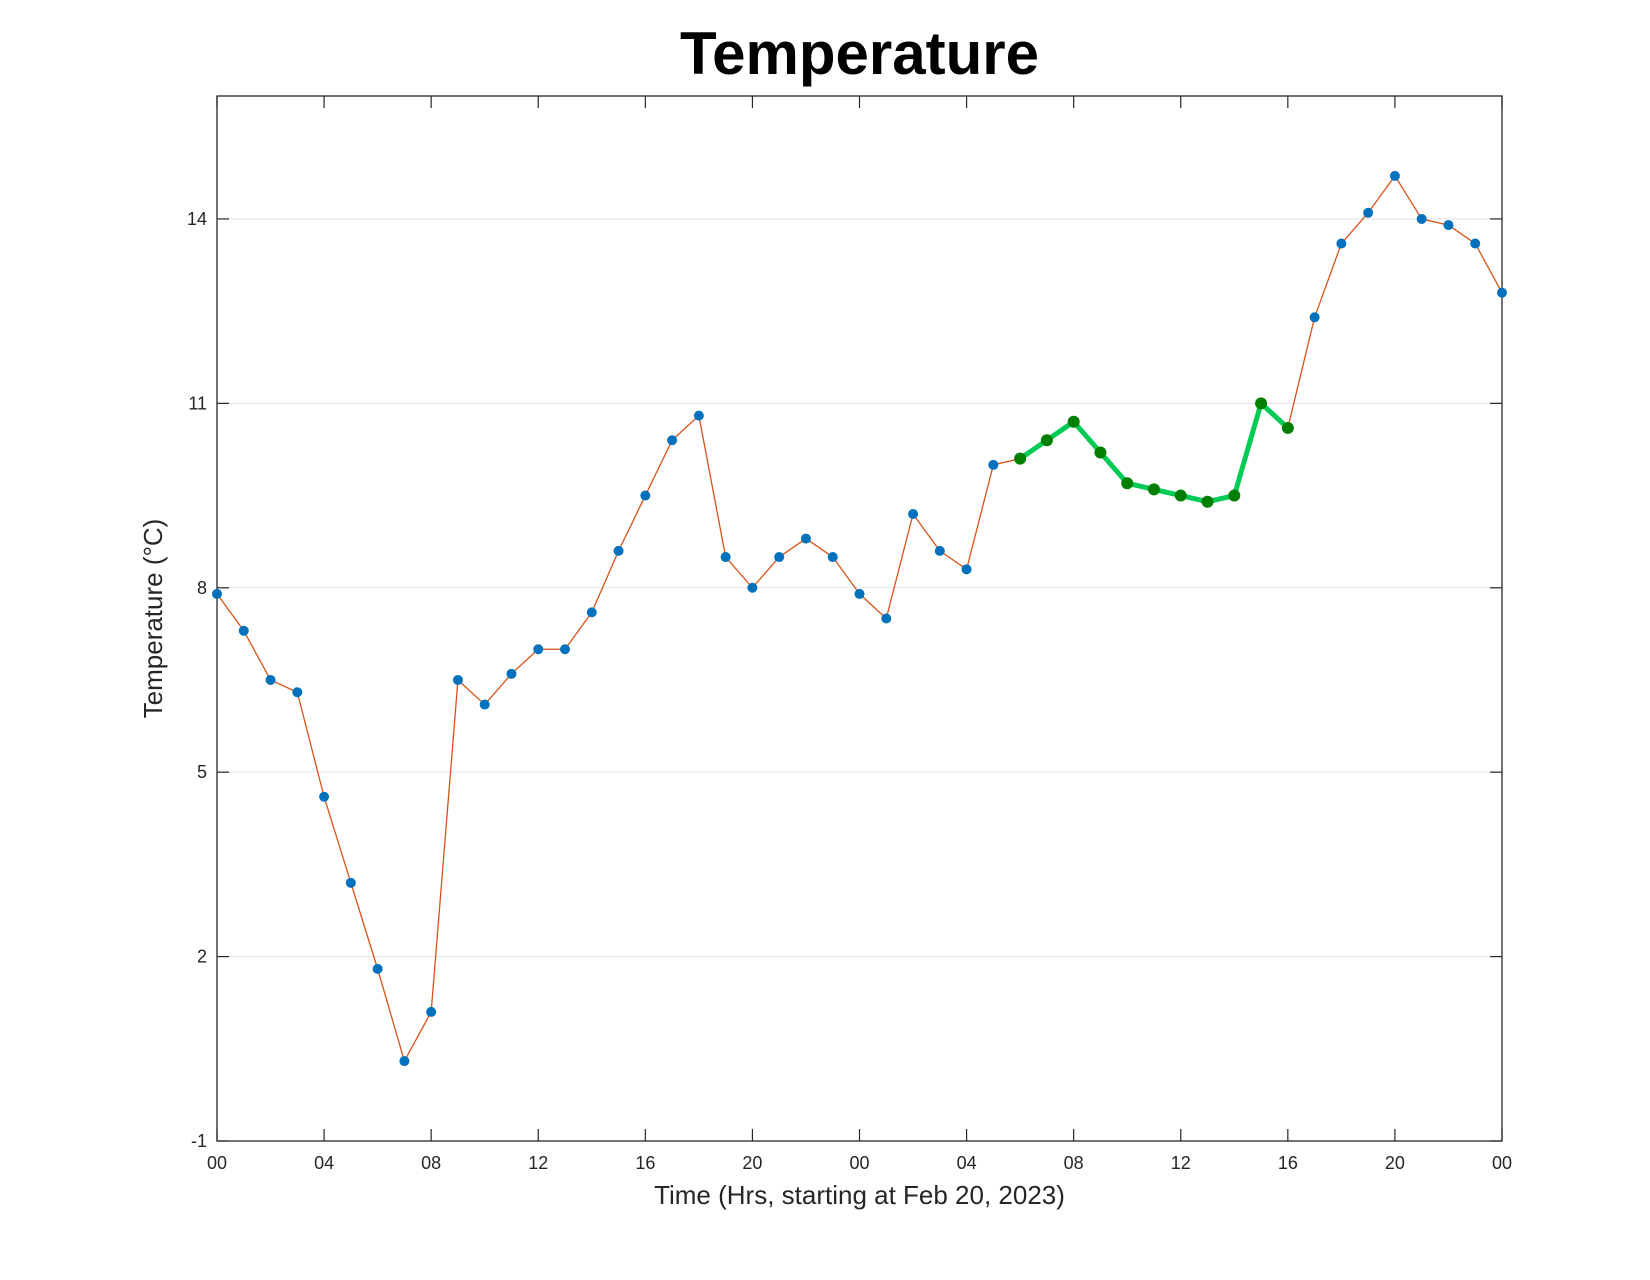  Describe the element at coordinates (153, 619) in the screenshot. I see `y-axis-label: Temperature (°C)` at that location.